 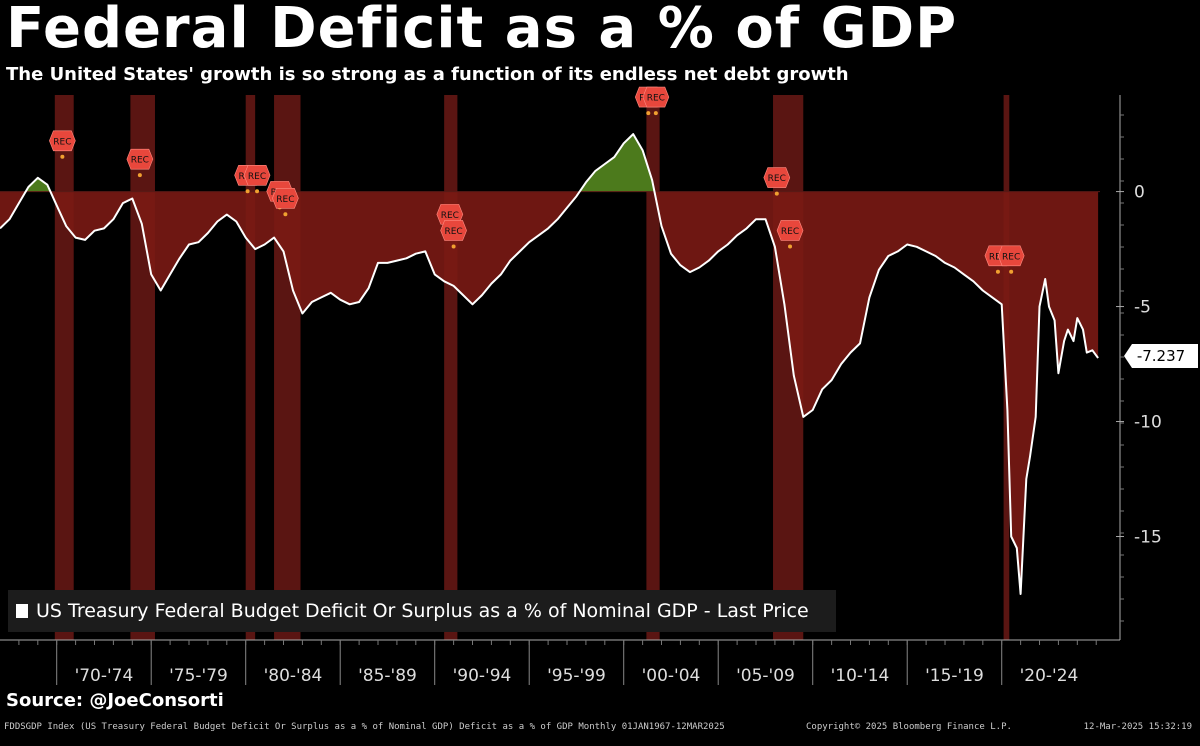 I want to click on chart-title: Federal Deficit as a % of GDP, so click(x=482, y=30).